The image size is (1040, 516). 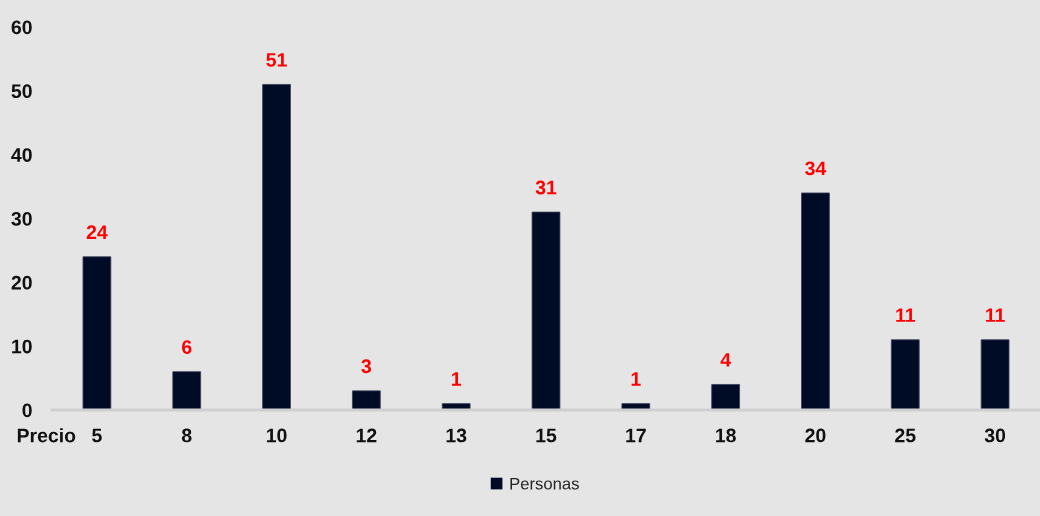 I want to click on data-label: 6, so click(x=187, y=347).